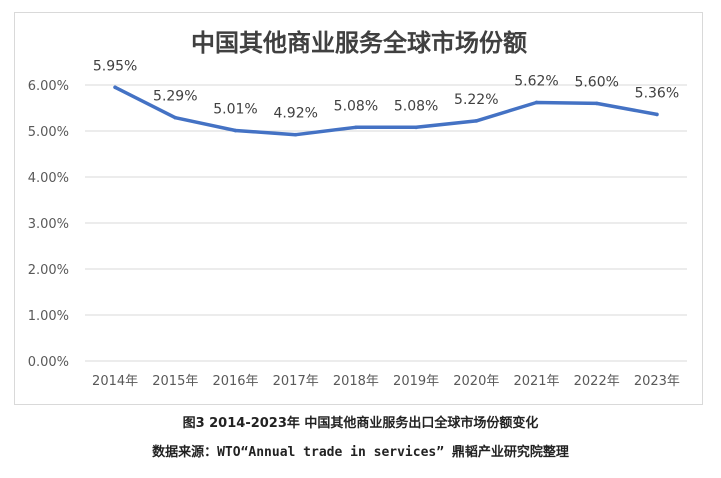  I want to click on x-tick-label: 2018年, so click(356, 381).